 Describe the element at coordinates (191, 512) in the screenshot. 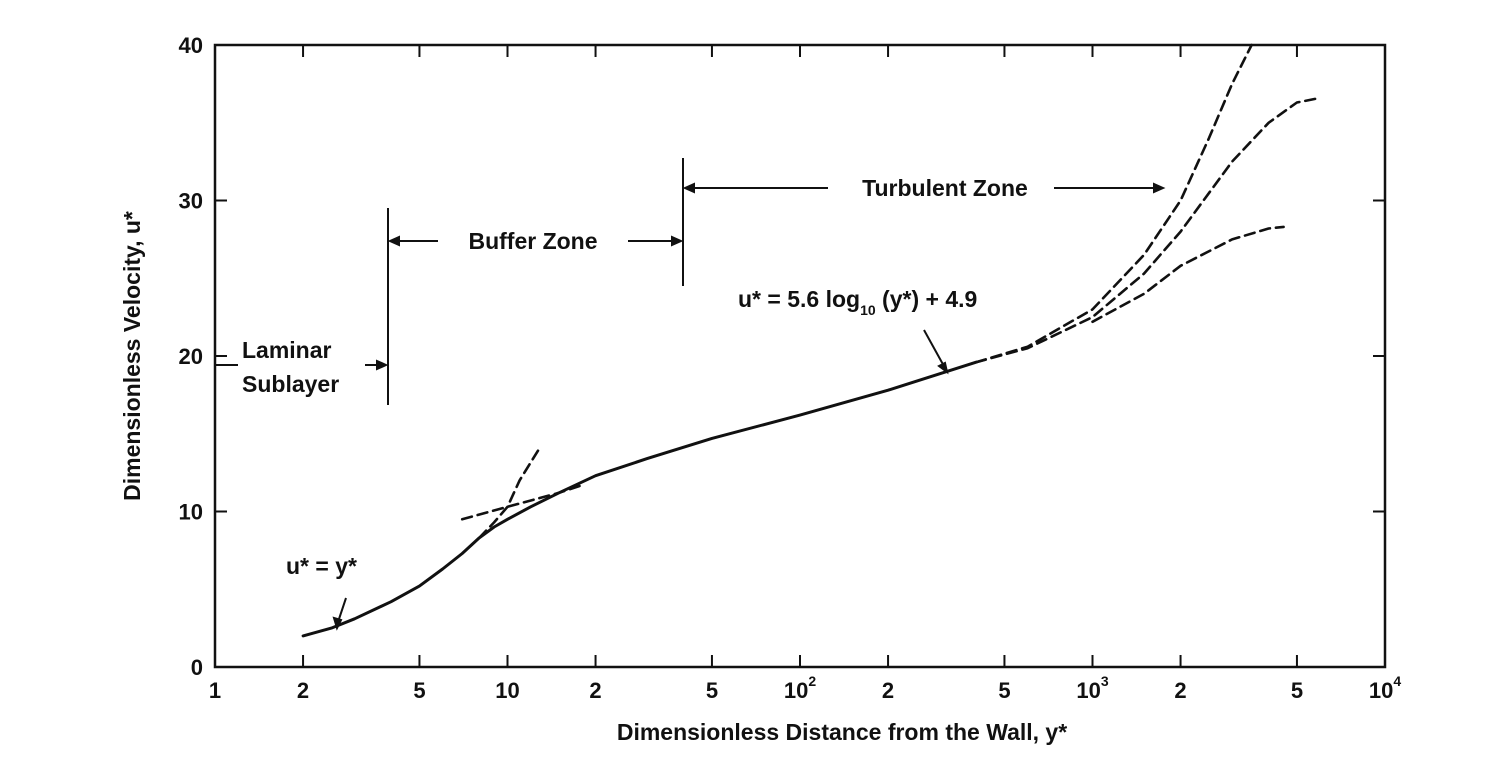

I see `y-tick-label-1: 10` at that location.